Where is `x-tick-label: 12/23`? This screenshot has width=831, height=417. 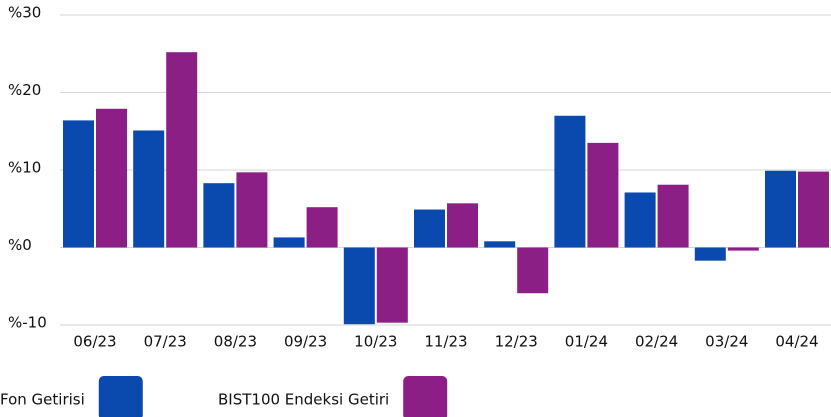
x-tick-label: 12/23 is located at coordinates (516, 342).